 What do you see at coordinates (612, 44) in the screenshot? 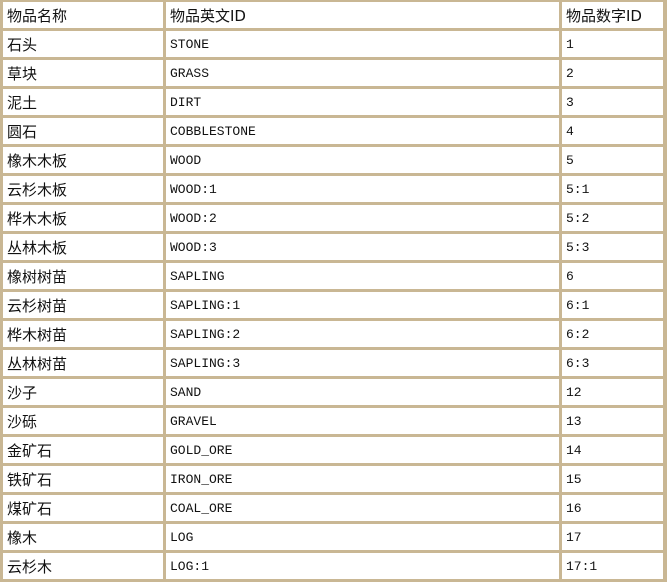
I see `cell-numeric-id: 1` at bounding box center [612, 44].